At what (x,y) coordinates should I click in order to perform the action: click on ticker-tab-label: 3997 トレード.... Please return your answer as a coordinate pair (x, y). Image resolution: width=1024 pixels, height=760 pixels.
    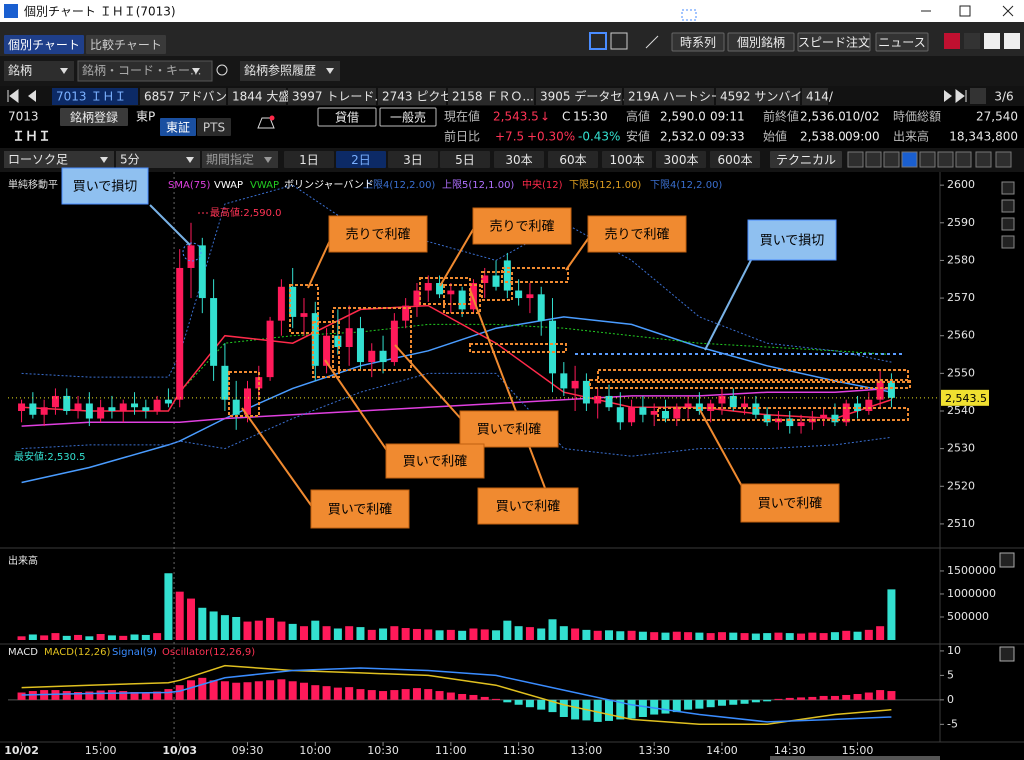
    Looking at the image, I should click on (339, 97).